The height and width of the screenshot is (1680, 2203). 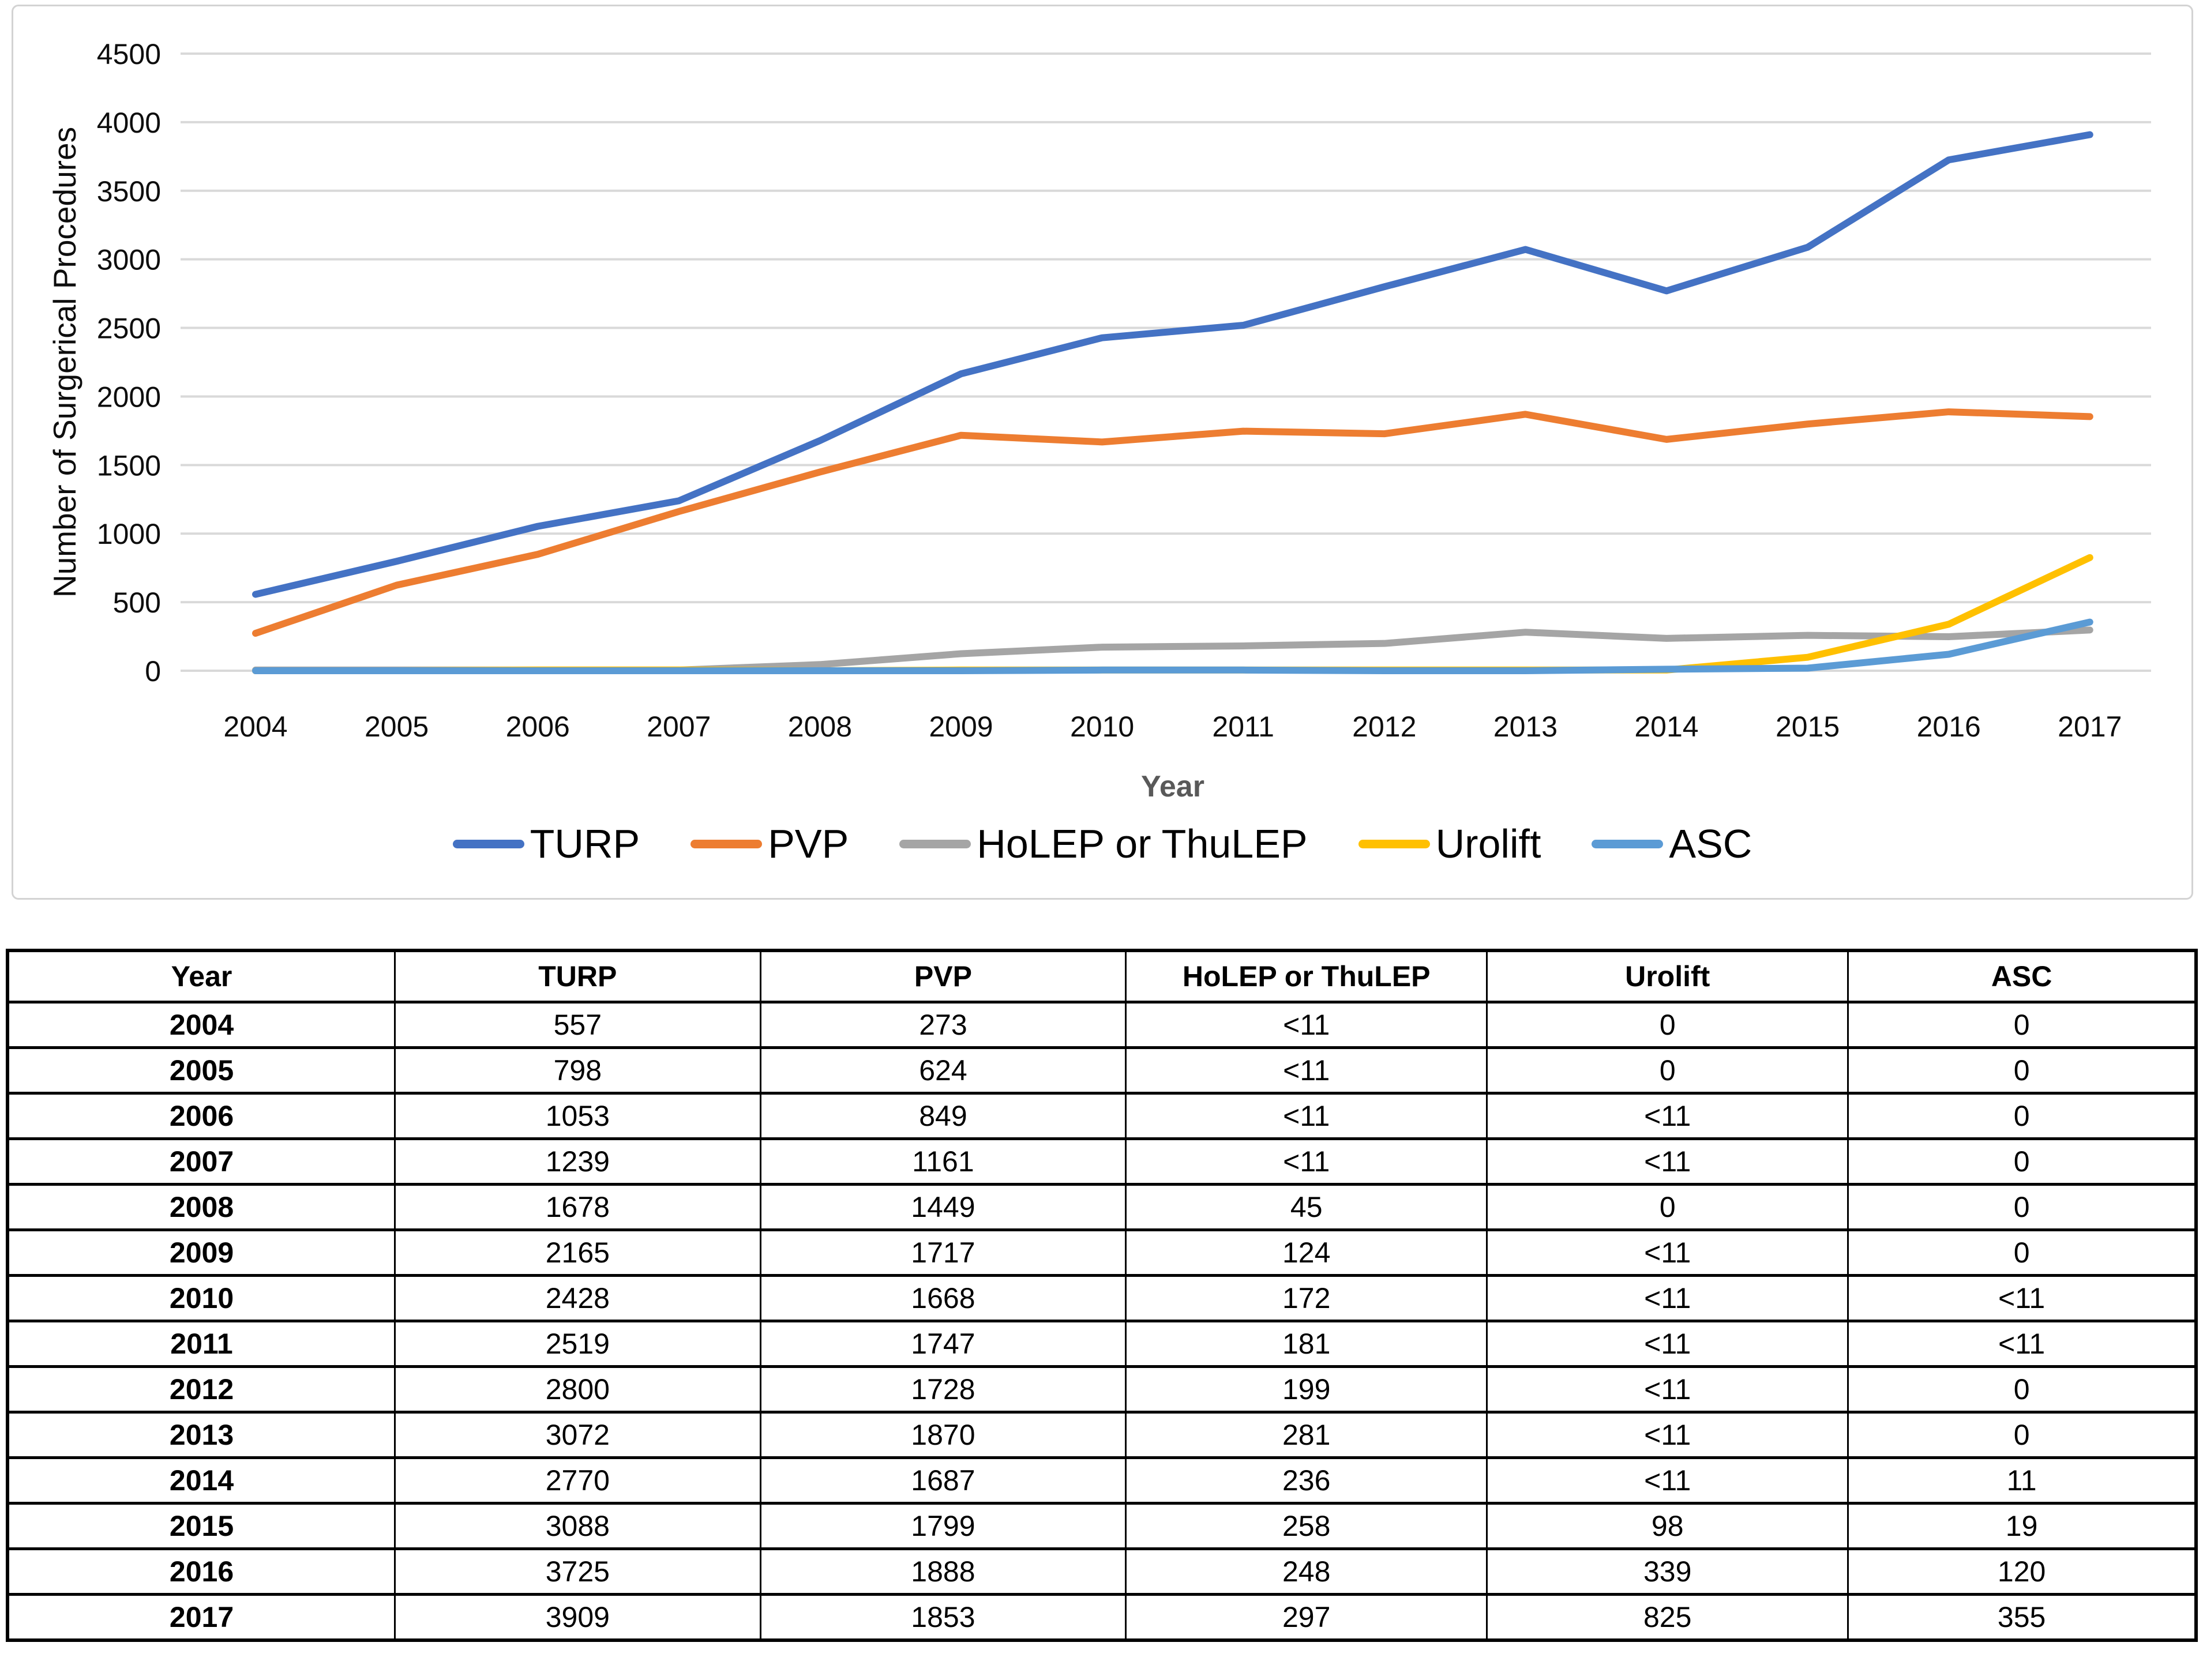 What do you see at coordinates (201, 1116) in the screenshot?
I see `year-cell: 2006` at bounding box center [201, 1116].